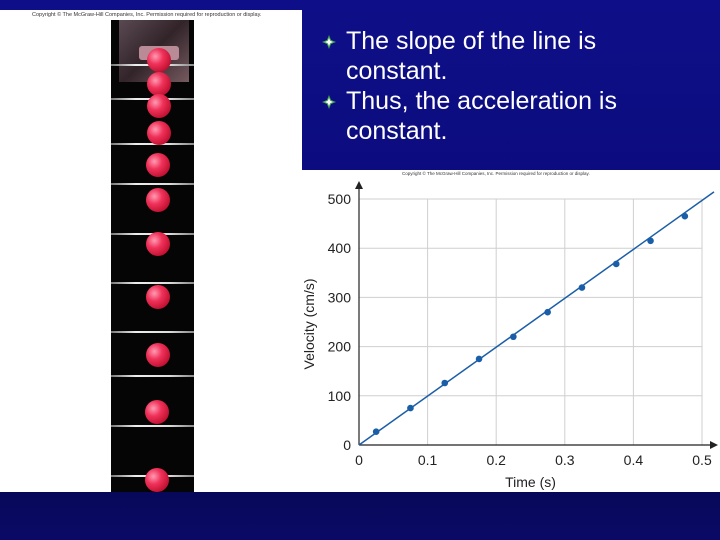  Describe the element at coordinates (340, 199) in the screenshot. I see `y-tick-label: 500` at that location.